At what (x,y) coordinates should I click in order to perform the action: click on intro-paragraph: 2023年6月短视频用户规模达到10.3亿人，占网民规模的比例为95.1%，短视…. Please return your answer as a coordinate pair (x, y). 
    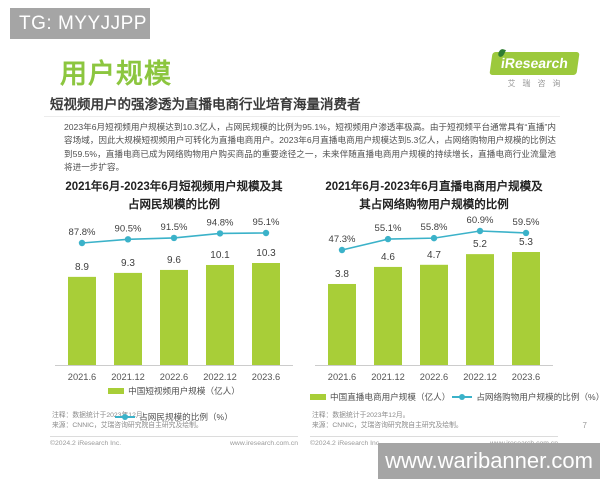
    Looking at the image, I should click on (310, 147).